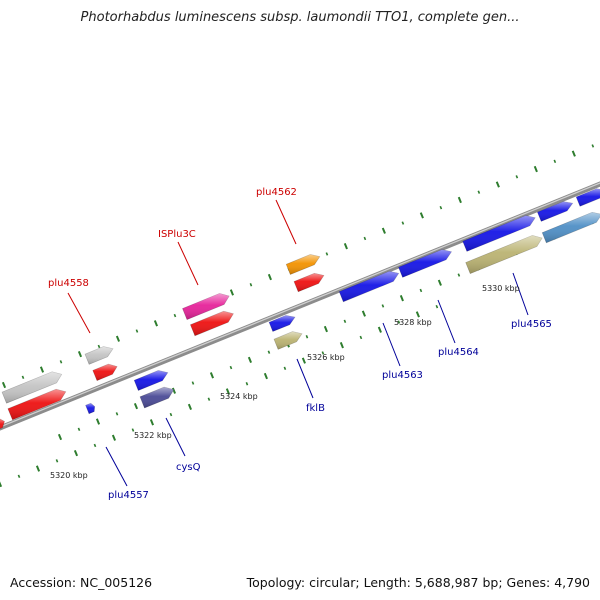 The image size is (600, 600). What do you see at coordinates (157, 397) in the screenshot?
I see `gene-arrow-navy-shading` at bounding box center [157, 397].